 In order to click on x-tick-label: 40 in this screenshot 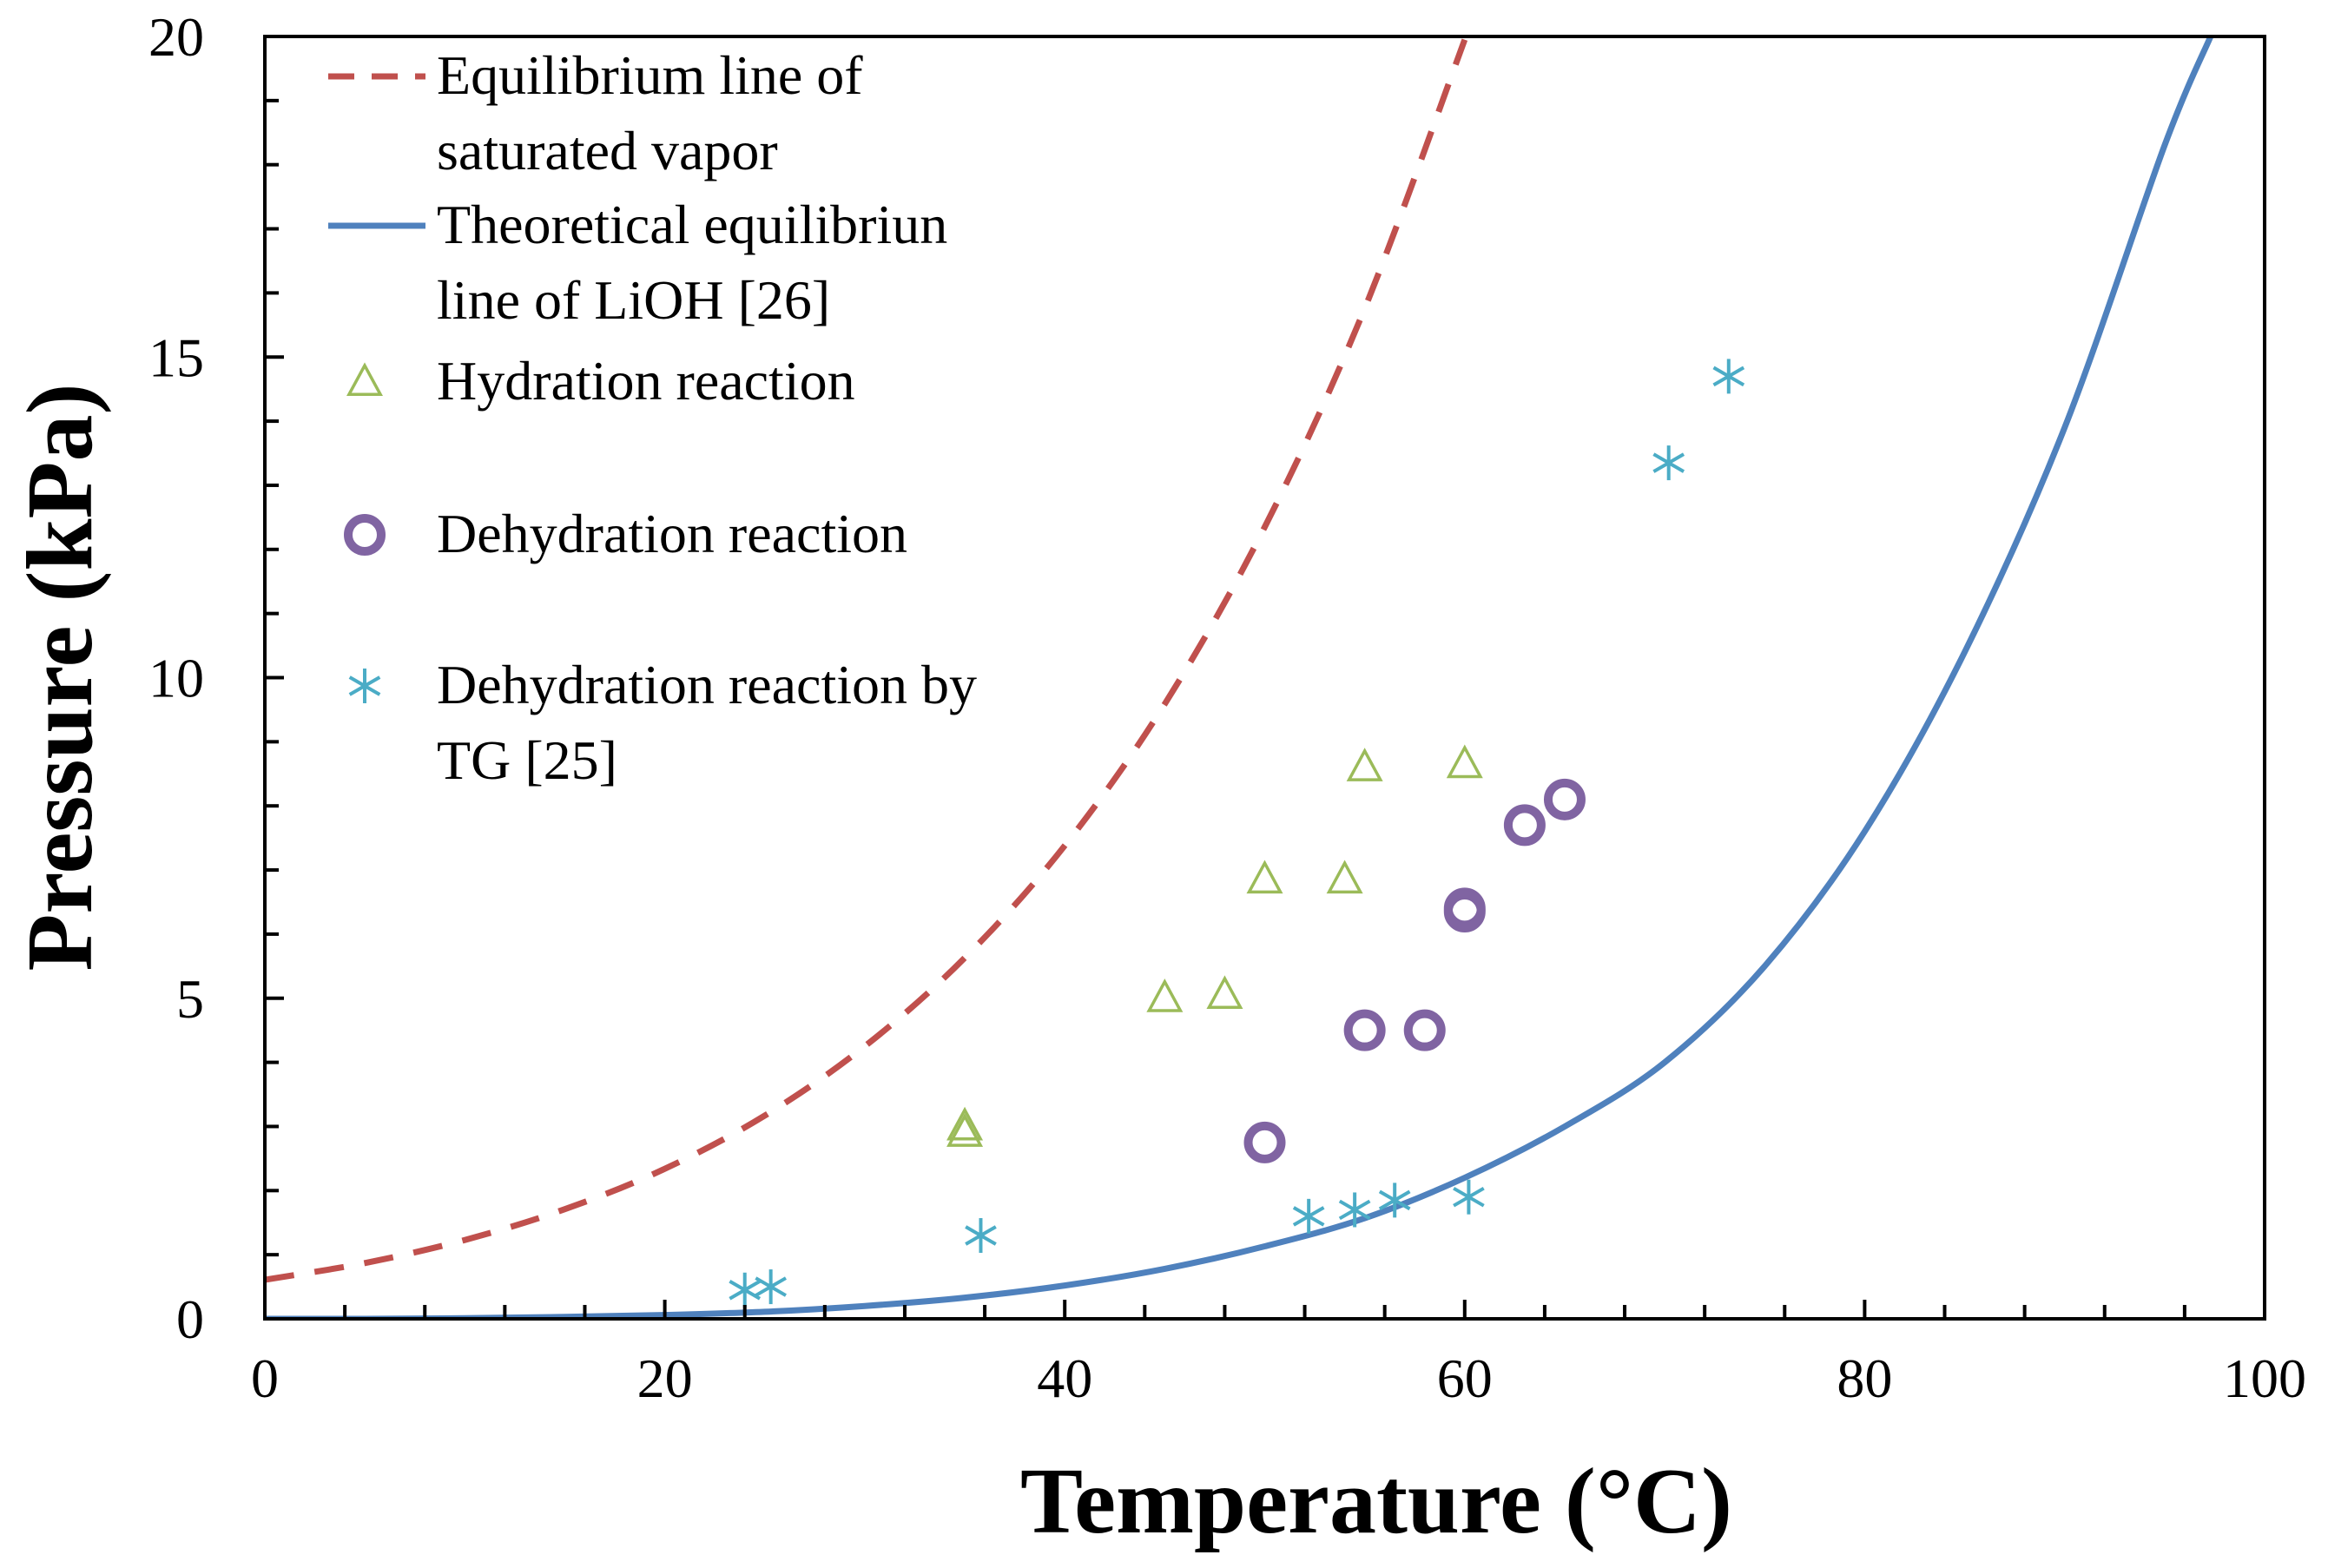, I will do `click(1064, 1378)`.